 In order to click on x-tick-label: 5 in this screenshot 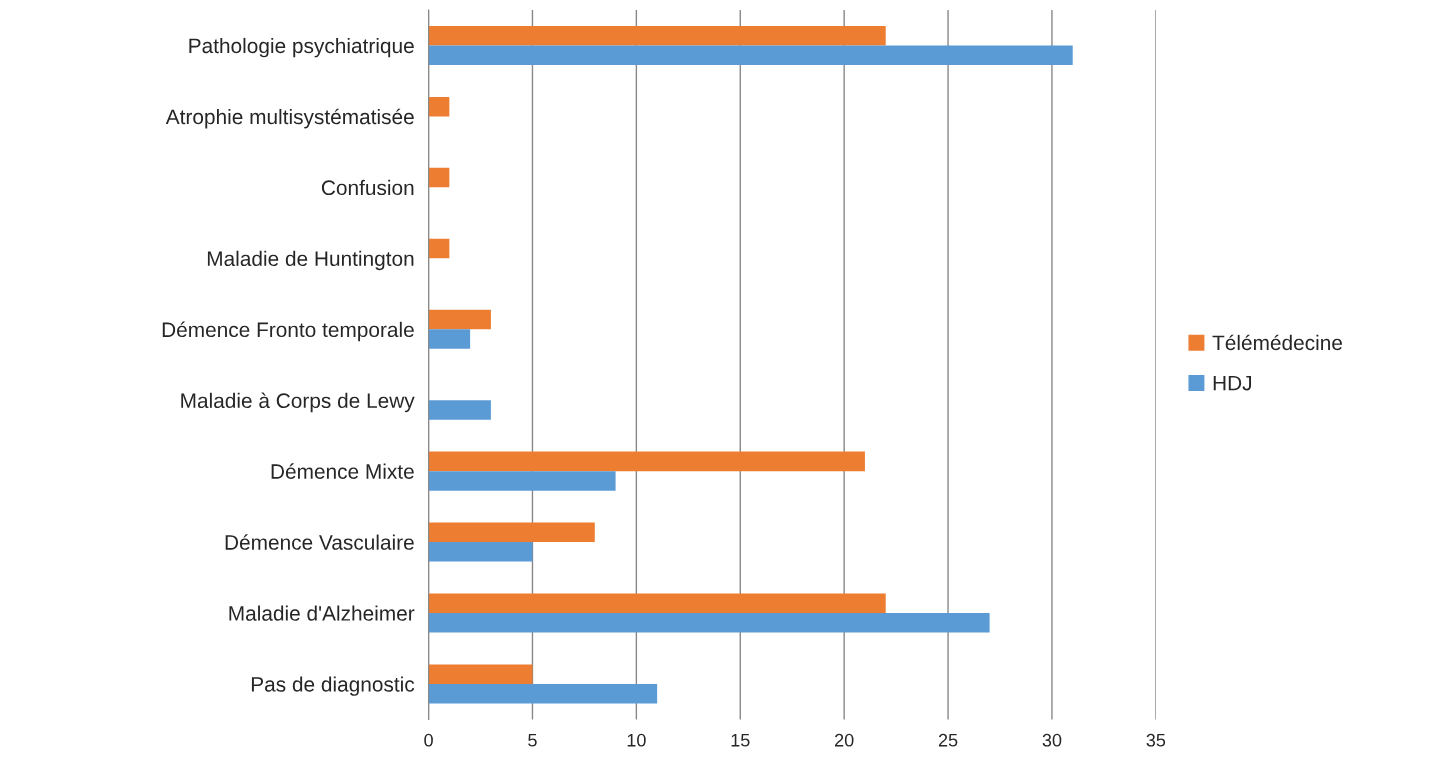, I will do `click(532, 740)`.